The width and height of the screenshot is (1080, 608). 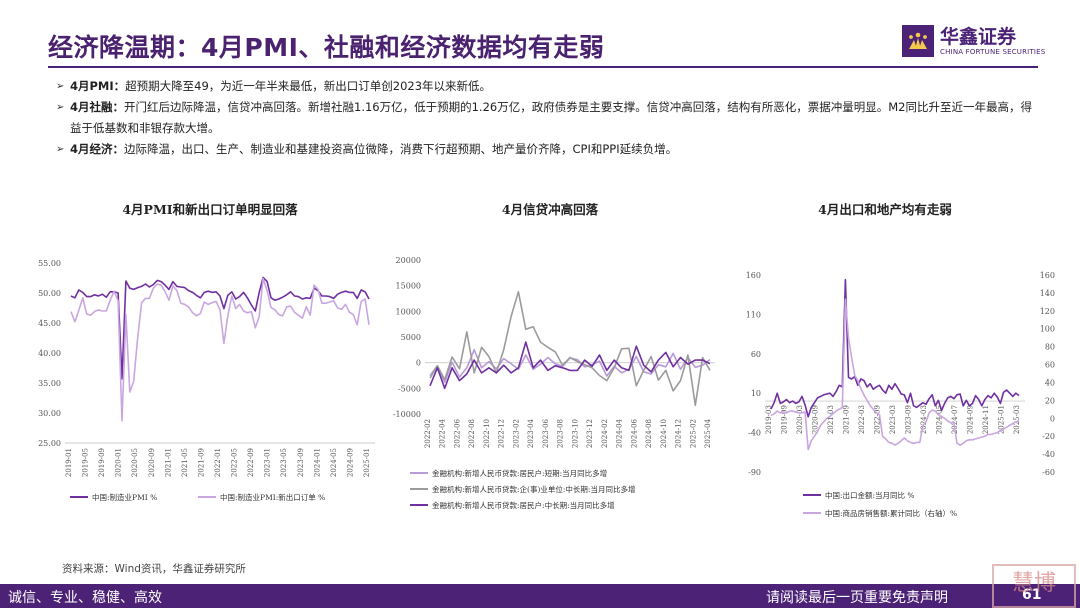 What do you see at coordinates (487, 433) in the screenshot?
I see `x-tick-label: 2022-10` at bounding box center [487, 433].